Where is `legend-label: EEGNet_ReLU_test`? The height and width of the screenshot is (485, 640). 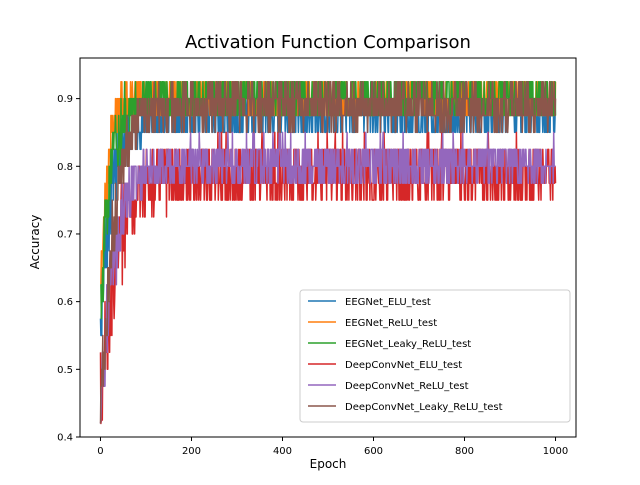
legend-label: EEGNet_ReLU_test is located at coordinates (391, 323).